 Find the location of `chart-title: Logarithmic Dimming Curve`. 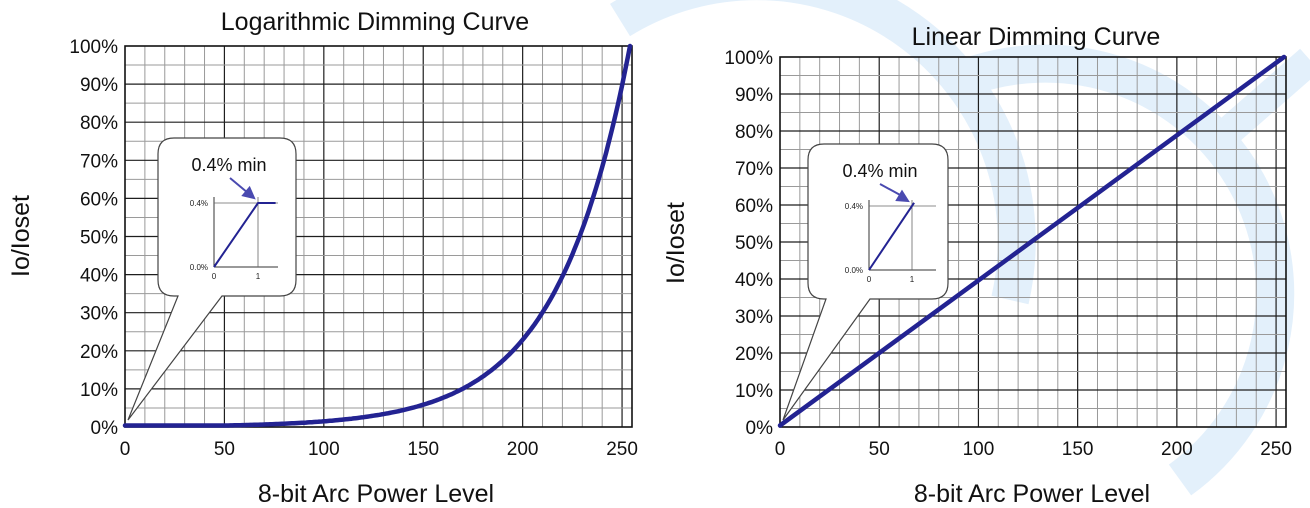

chart-title: Logarithmic Dimming Curve is located at coordinates (375, 22).